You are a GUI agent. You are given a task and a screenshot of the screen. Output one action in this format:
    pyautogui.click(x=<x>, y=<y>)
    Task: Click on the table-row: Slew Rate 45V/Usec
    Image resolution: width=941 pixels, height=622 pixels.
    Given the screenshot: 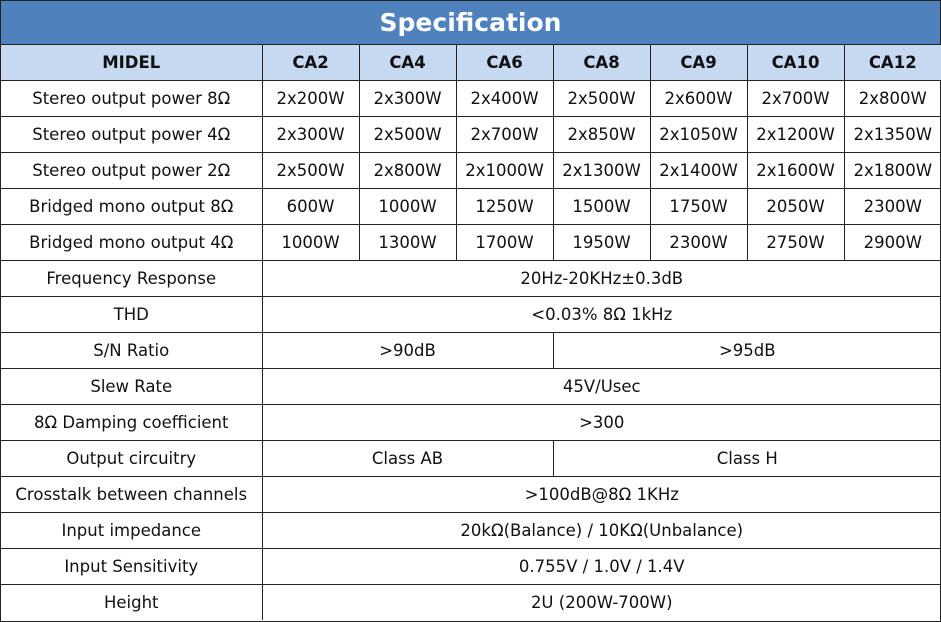 What is the action you would take?
    pyautogui.click(x=471, y=386)
    